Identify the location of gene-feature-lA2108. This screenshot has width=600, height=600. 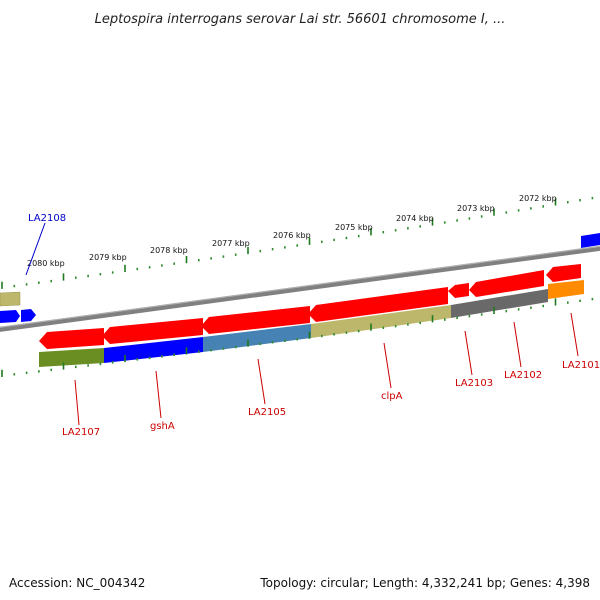
(28, 315).